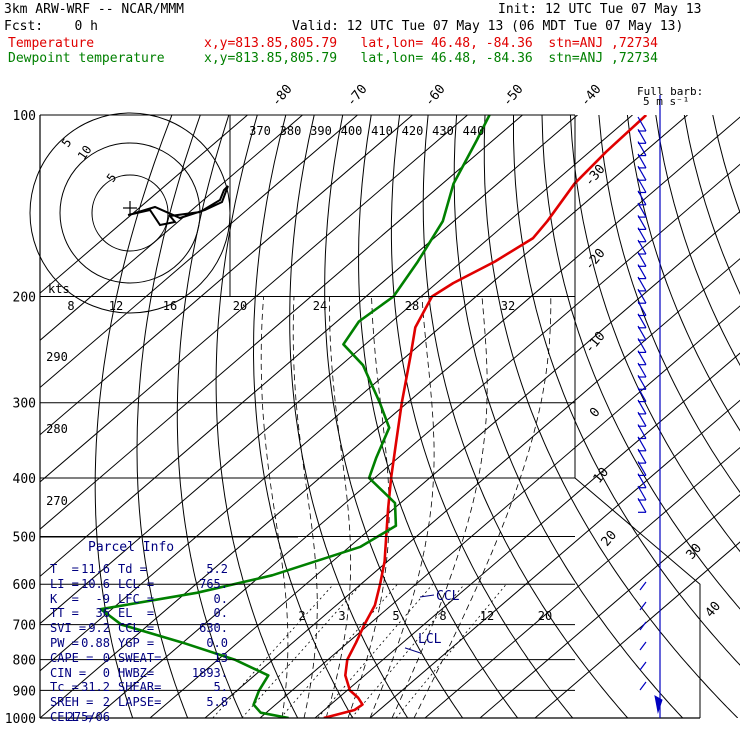  I want to click on isotherm-tick-label: -50, so click(513, 96).